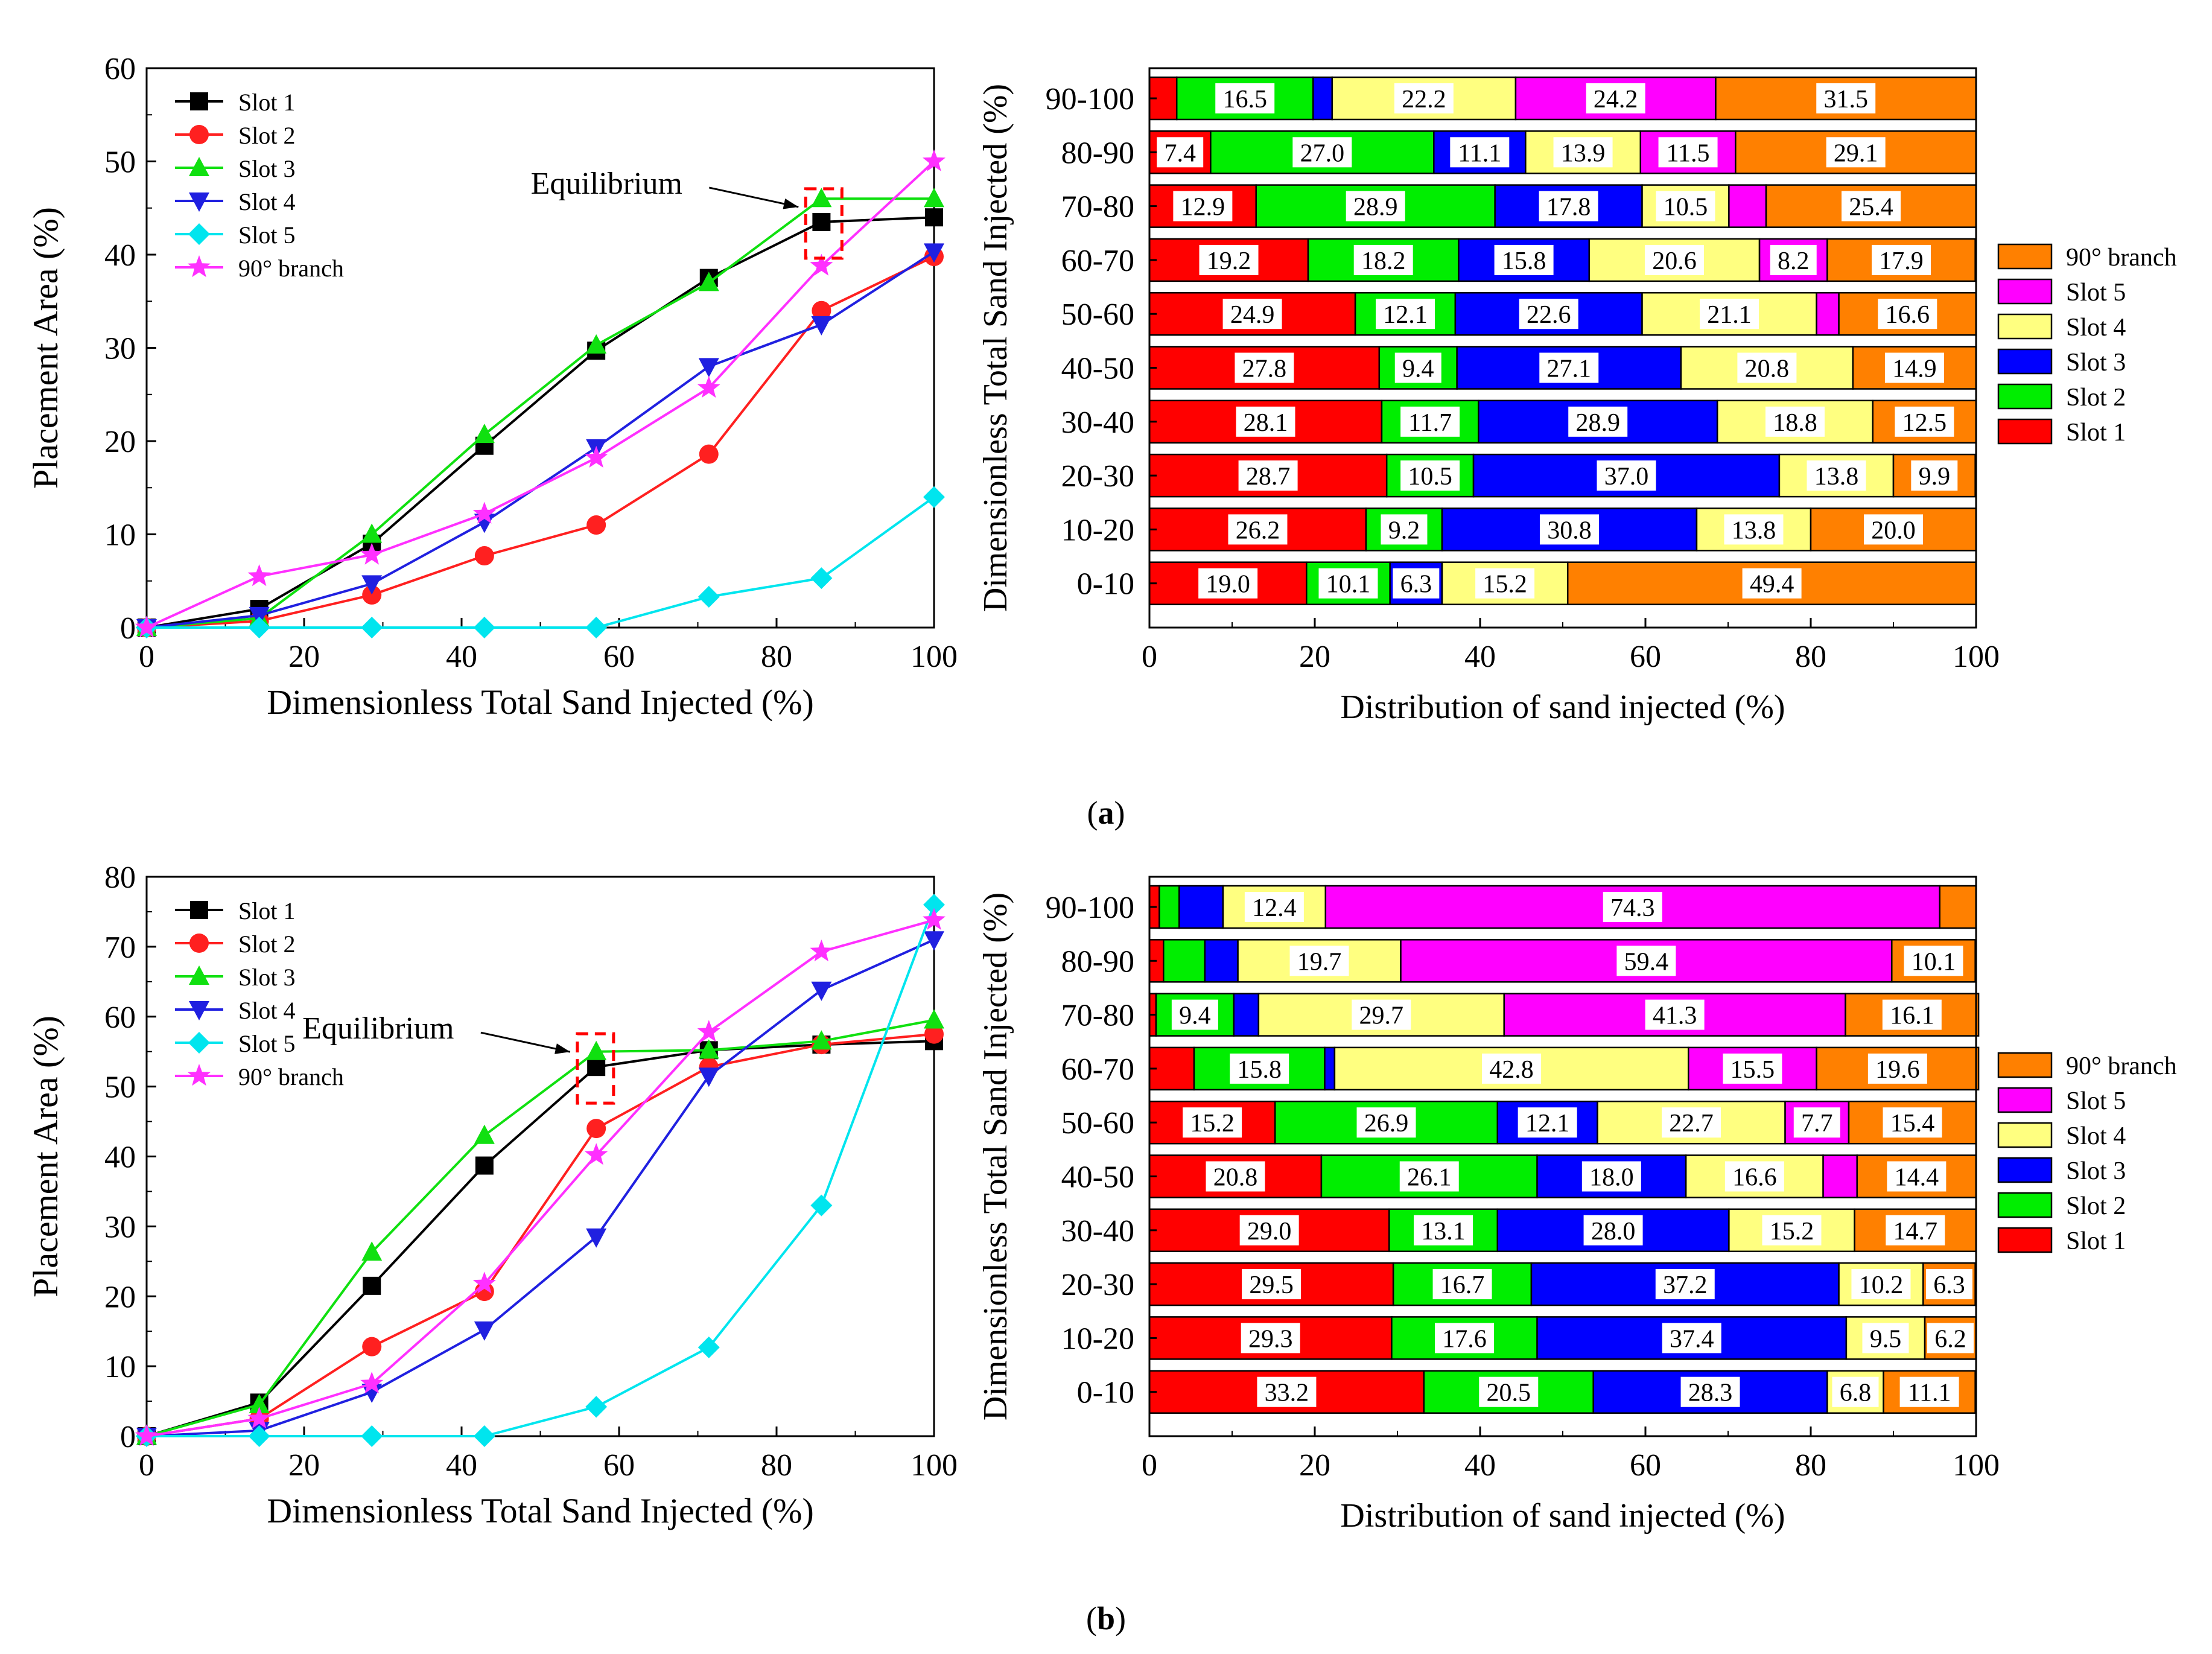  Describe the element at coordinates (2096, 1241) in the screenshot. I see `legend-label: Slot 1` at that location.